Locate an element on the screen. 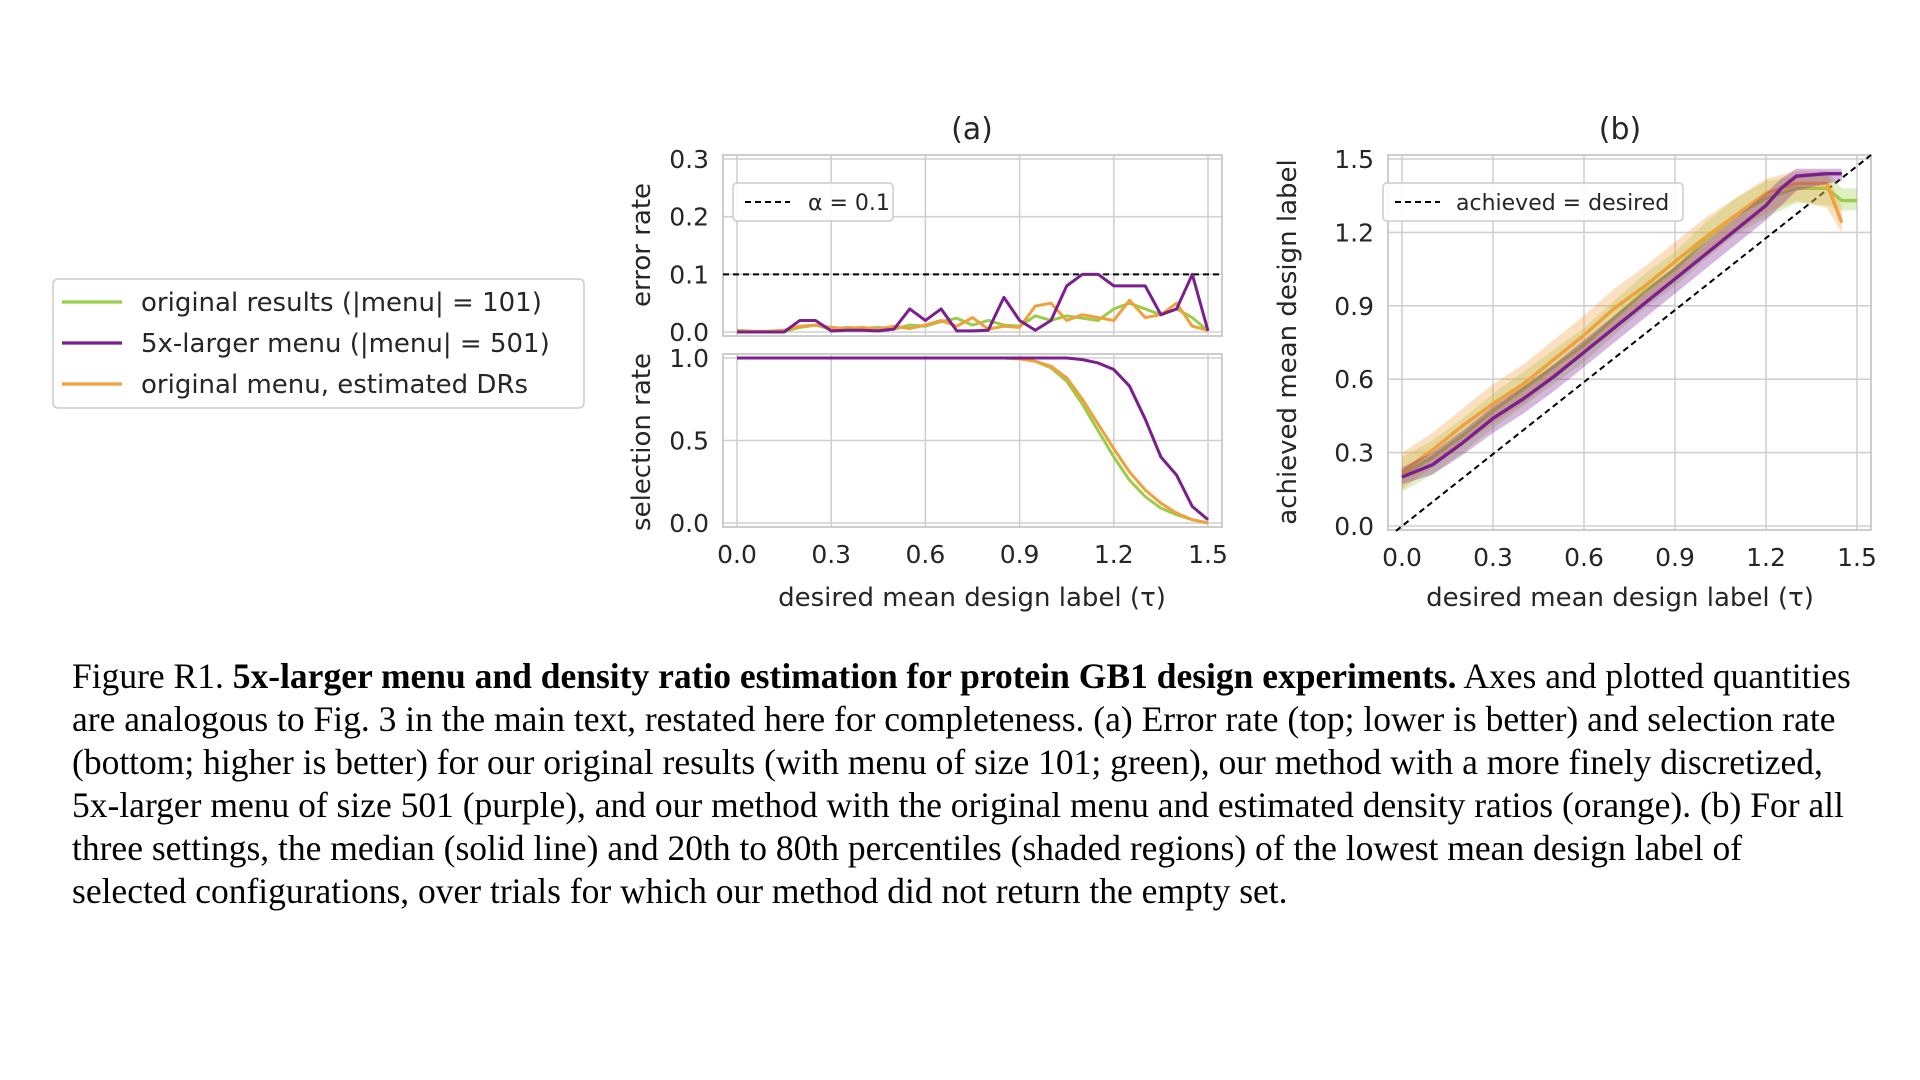  panel-a-legend-label: α = 0.1 is located at coordinates (849, 203).